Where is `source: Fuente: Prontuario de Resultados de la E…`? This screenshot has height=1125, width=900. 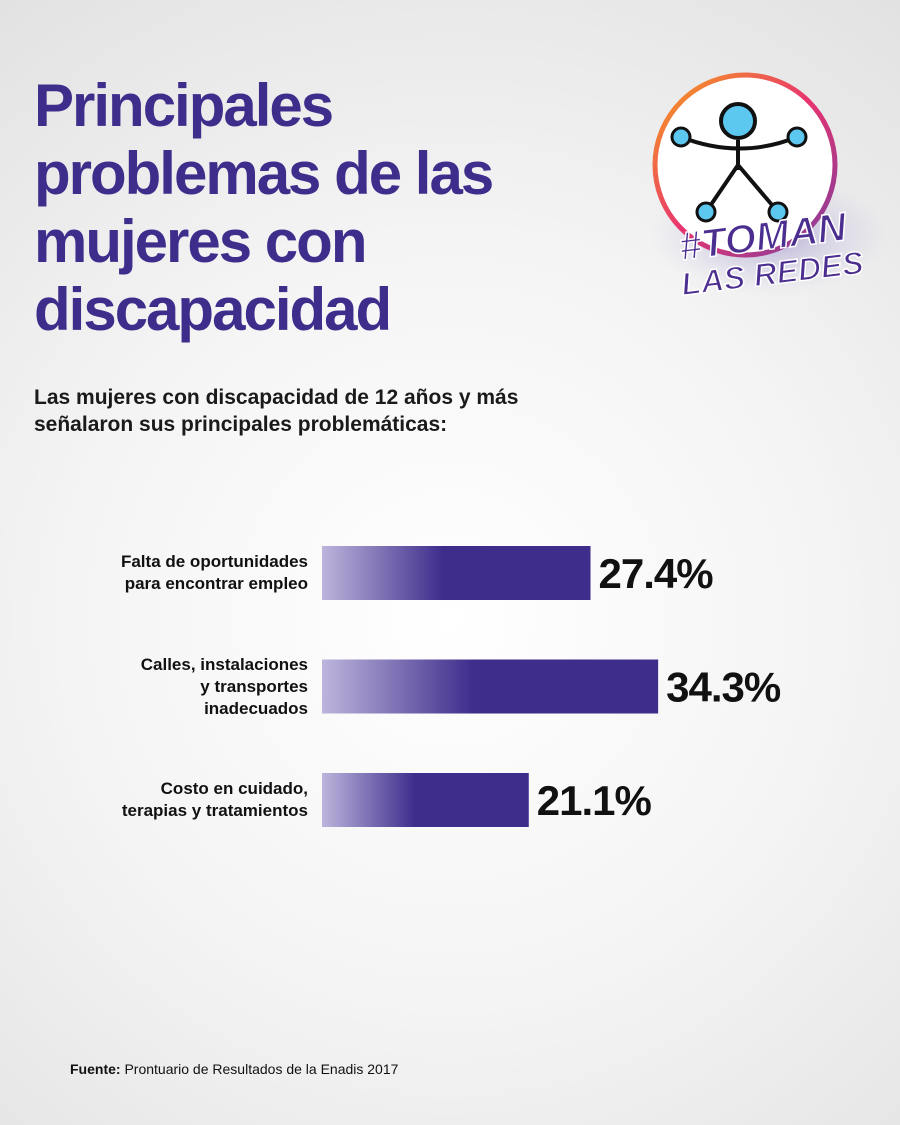
source: Fuente: Prontuario de Resultados de la E… is located at coordinates (234, 1069).